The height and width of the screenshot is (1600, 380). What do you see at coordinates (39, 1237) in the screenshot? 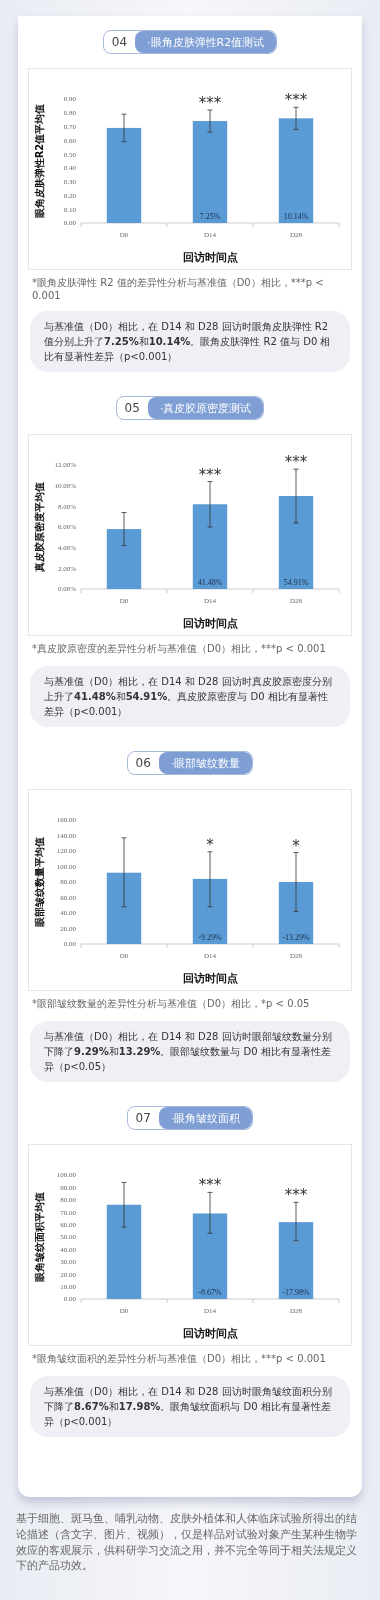
I see `y-axis-title: 眼角皱纹面积平均值` at bounding box center [39, 1237].